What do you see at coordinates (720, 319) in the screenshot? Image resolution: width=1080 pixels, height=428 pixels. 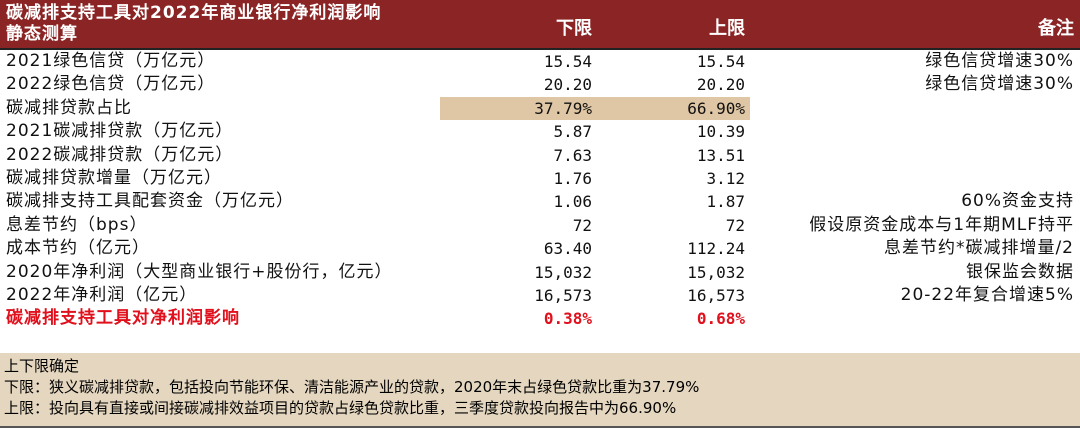 I see `upper-value: 0.68%` at bounding box center [720, 319].